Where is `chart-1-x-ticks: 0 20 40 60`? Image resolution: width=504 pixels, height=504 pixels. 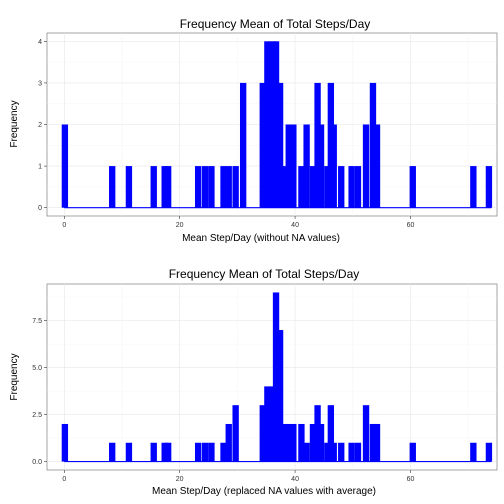
chart-1-x-ticks: 0 20 40 60 is located at coordinates (238, 222).